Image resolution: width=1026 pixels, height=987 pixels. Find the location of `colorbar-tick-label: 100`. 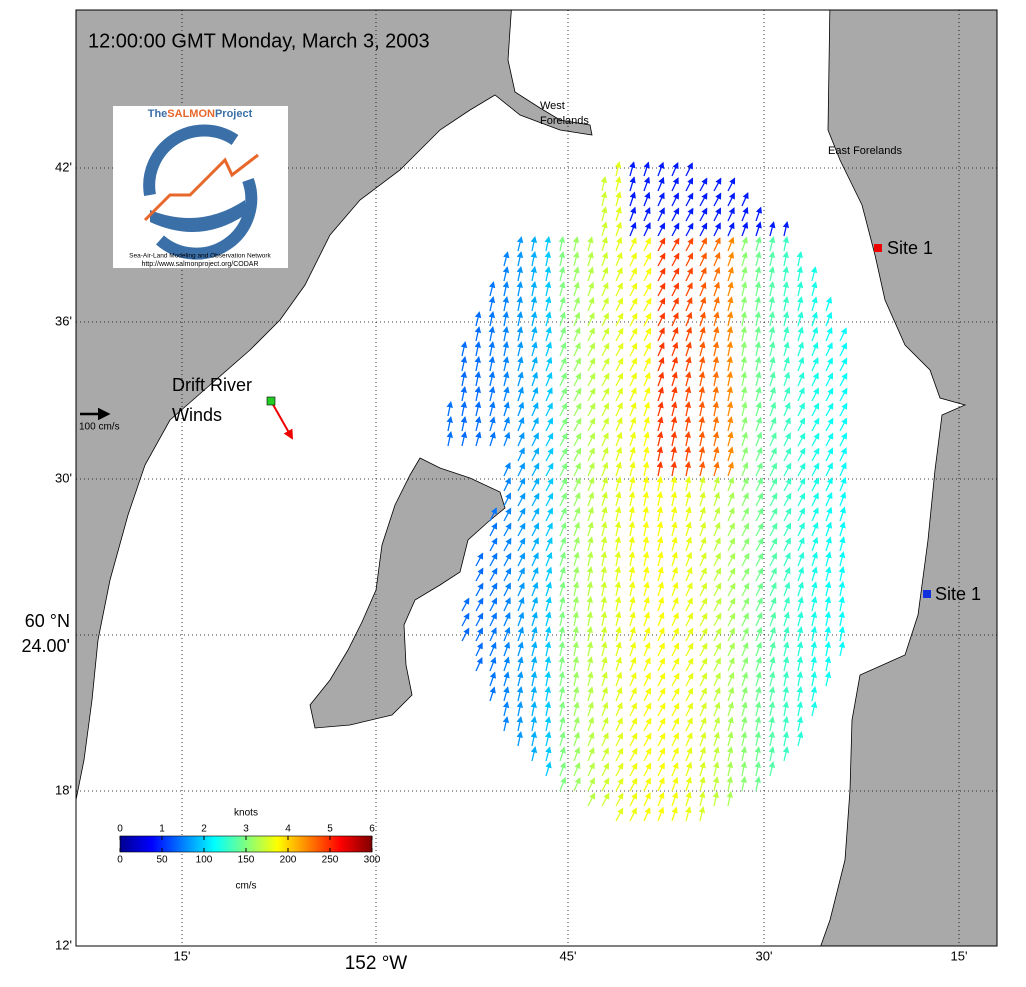

colorbar-tick-label: 100 is located at coordinates (204, 860).